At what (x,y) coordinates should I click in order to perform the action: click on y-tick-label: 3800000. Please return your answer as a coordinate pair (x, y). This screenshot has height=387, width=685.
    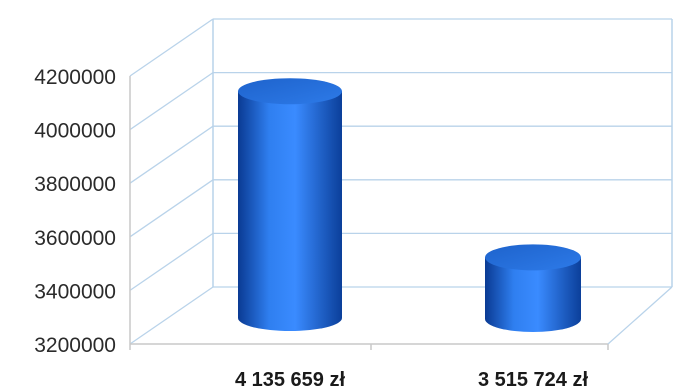
    Looking at the image, I should click on (75, 184).